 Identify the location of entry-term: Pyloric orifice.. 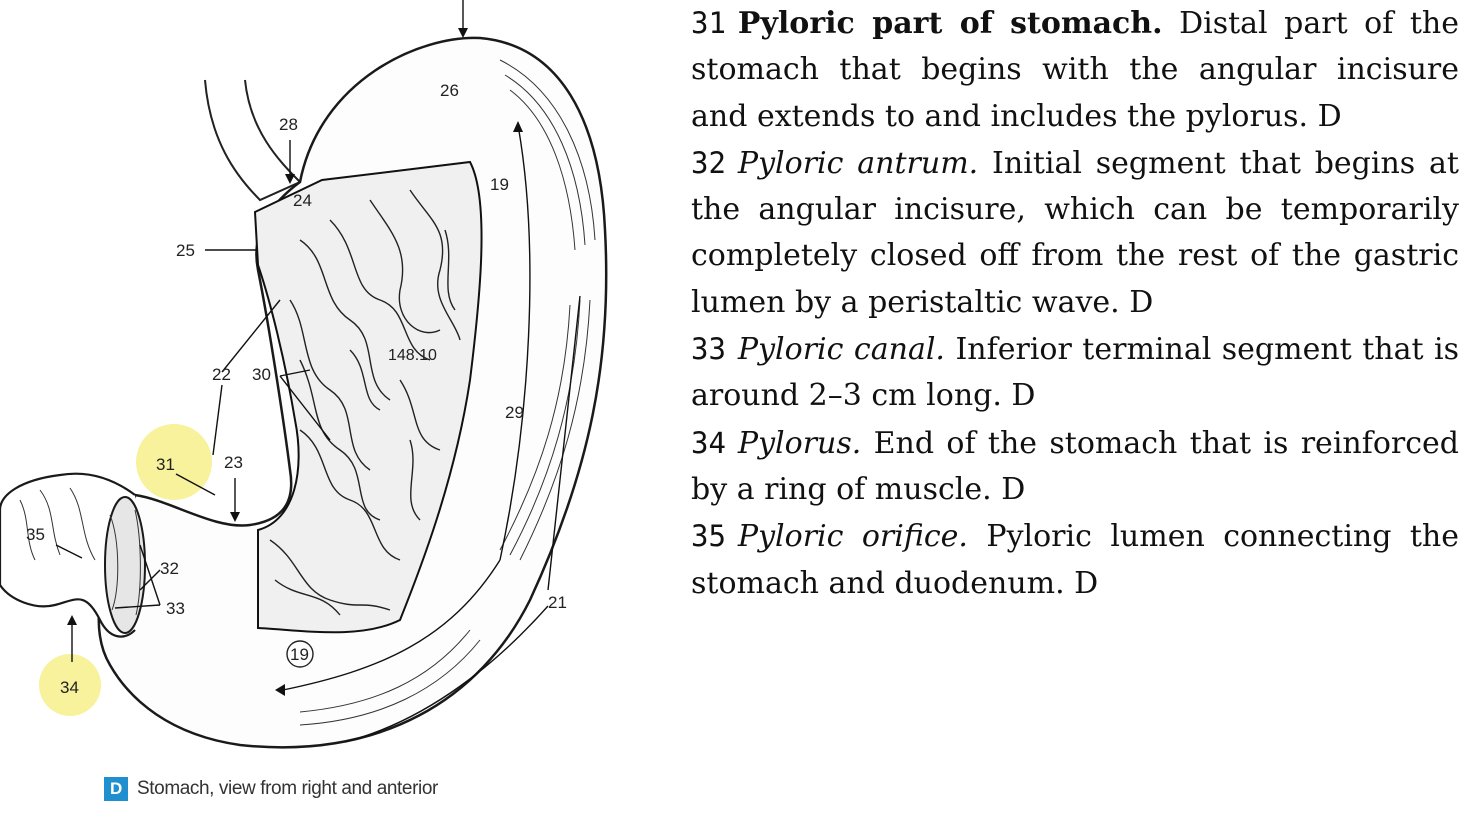
(852, 537).